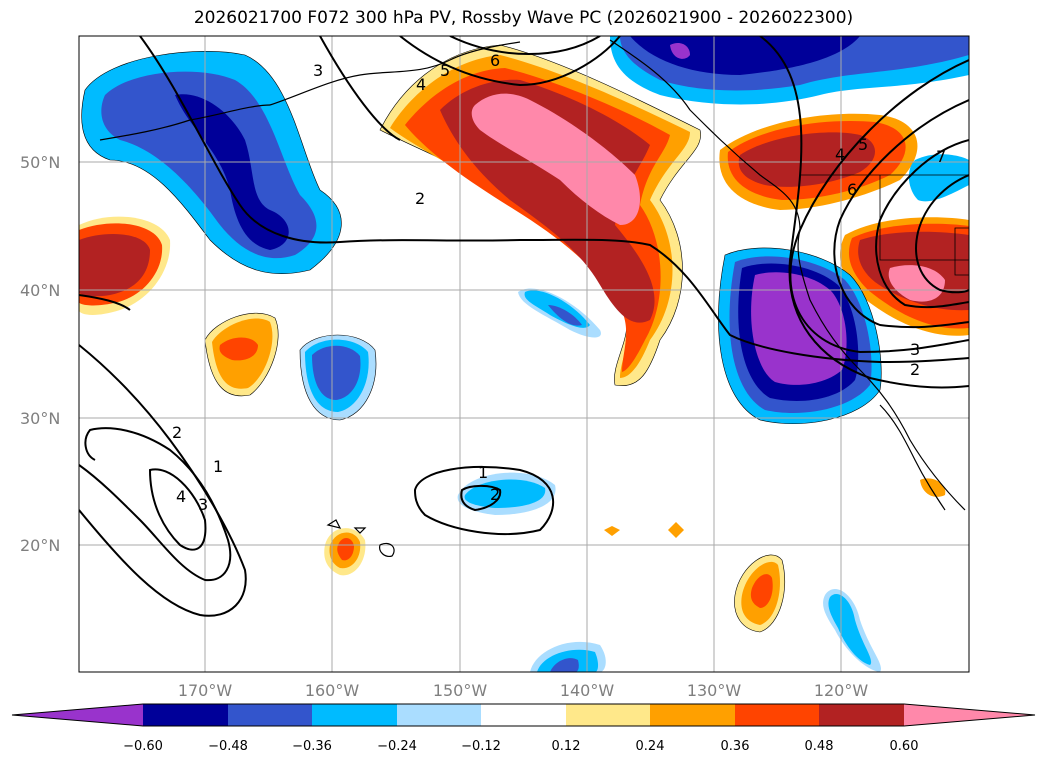 The width and height of the screenshot is (1047, 765). Describe the element at coordinates (228, 746) in the screenshot. I see `svg-text: −0.48` at that location.